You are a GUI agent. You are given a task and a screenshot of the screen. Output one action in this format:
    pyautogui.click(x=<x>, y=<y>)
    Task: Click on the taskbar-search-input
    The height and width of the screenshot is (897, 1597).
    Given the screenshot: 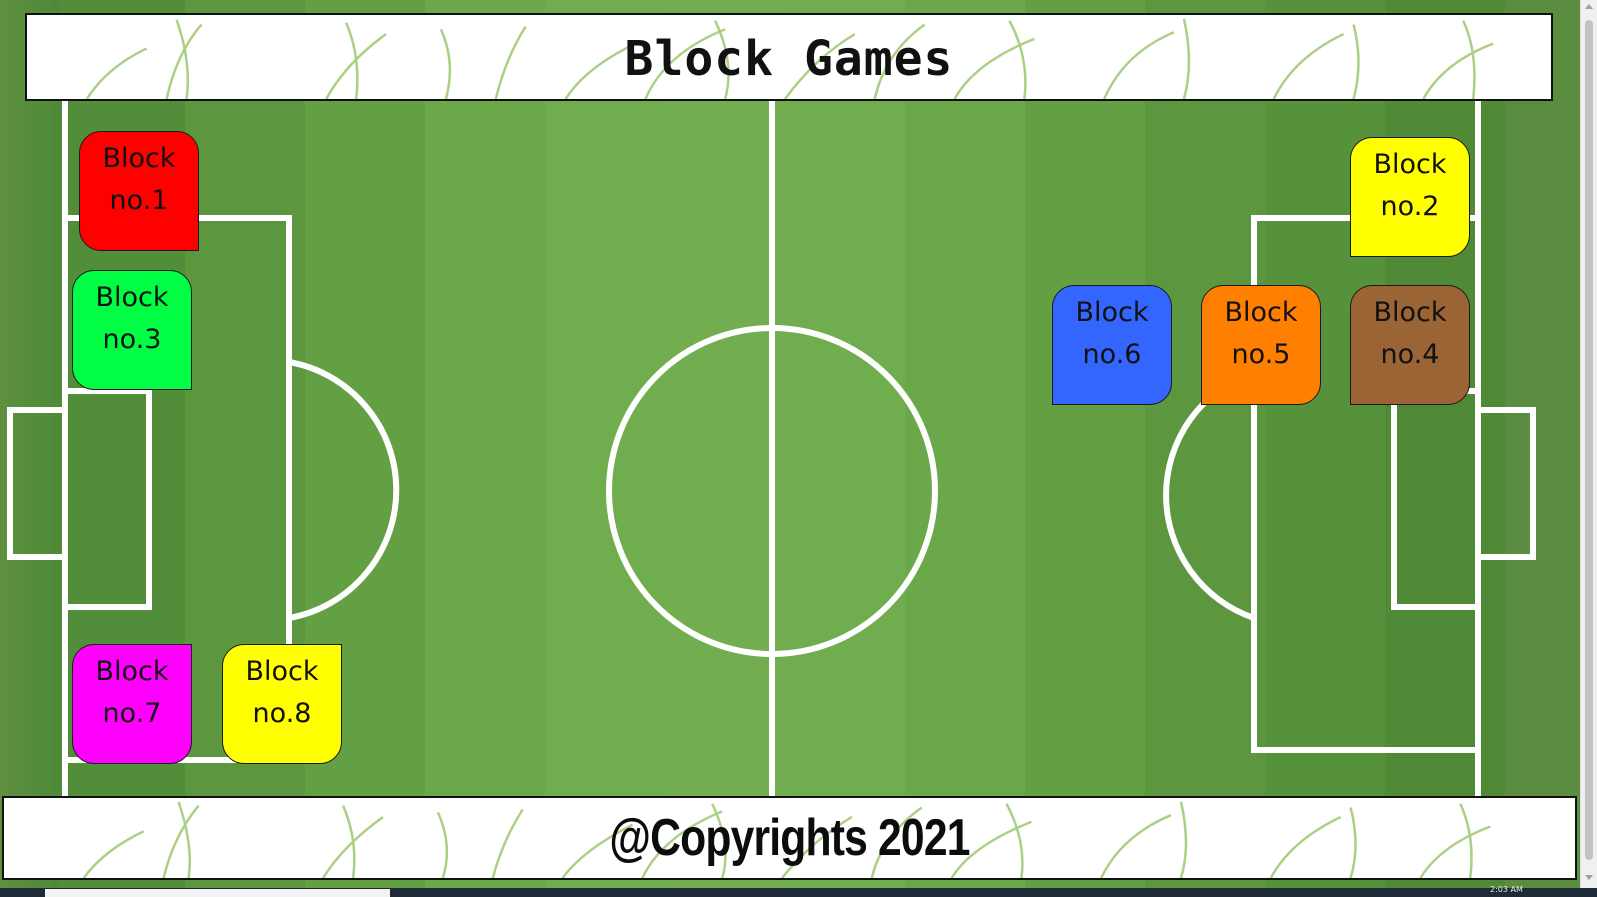 What is the action you would take?
    pyautogui.click(x=217, y=893)
    